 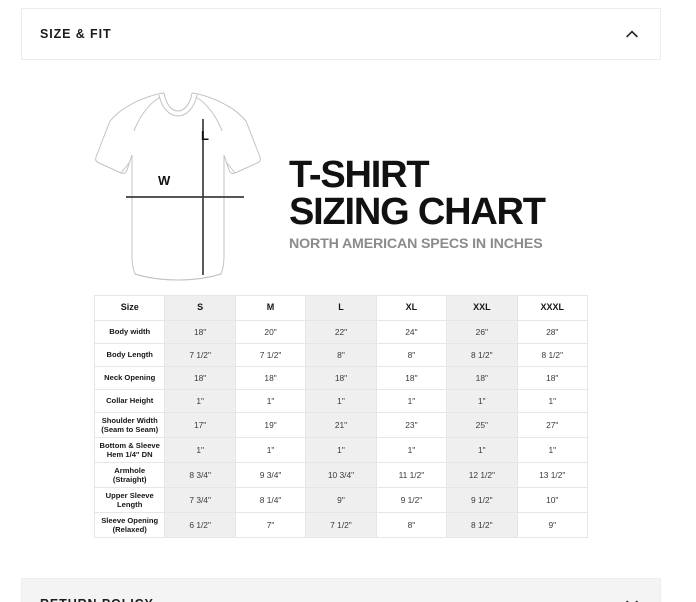 I want to click on chevron-up-icon, so click(x=632, y=34).